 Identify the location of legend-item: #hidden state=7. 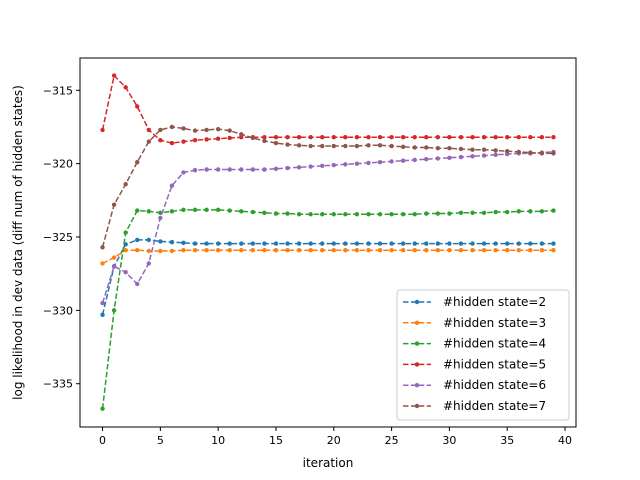
(474, 406).